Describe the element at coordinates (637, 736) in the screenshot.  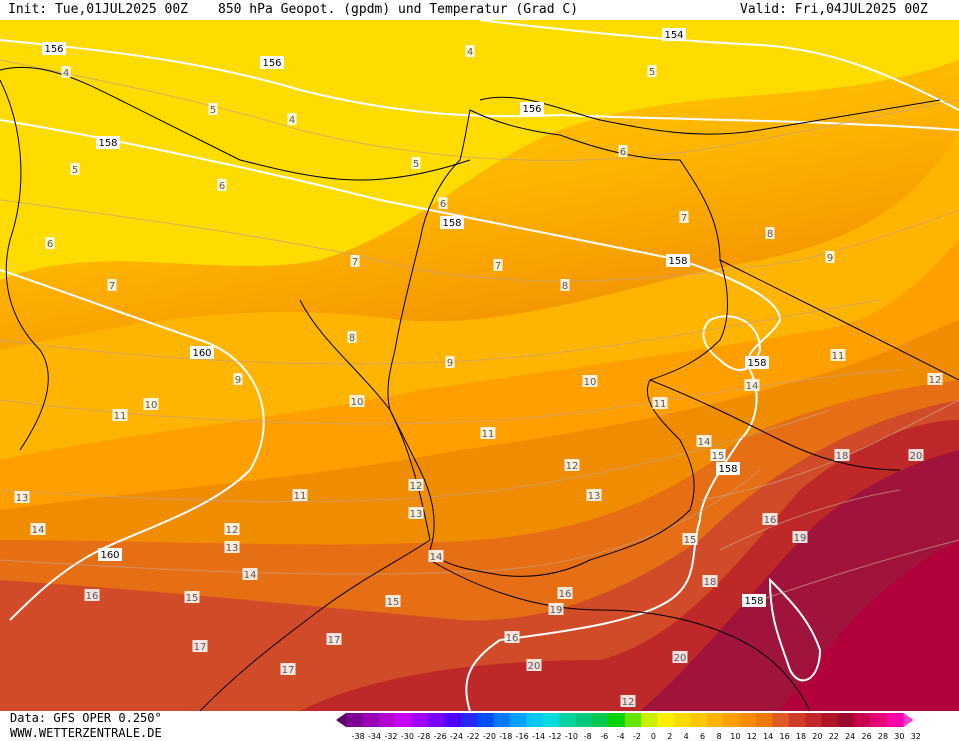
I see `legend-tick-label: -2` at that location.